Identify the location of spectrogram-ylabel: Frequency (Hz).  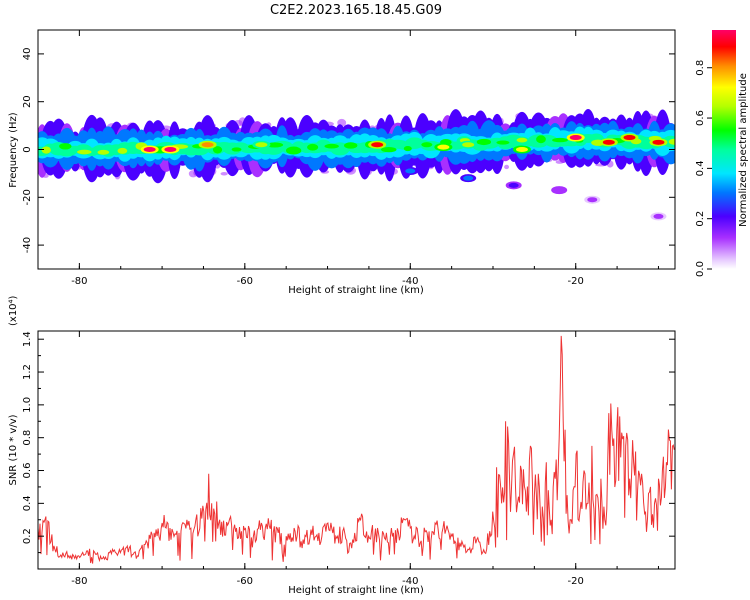
(13, 150).